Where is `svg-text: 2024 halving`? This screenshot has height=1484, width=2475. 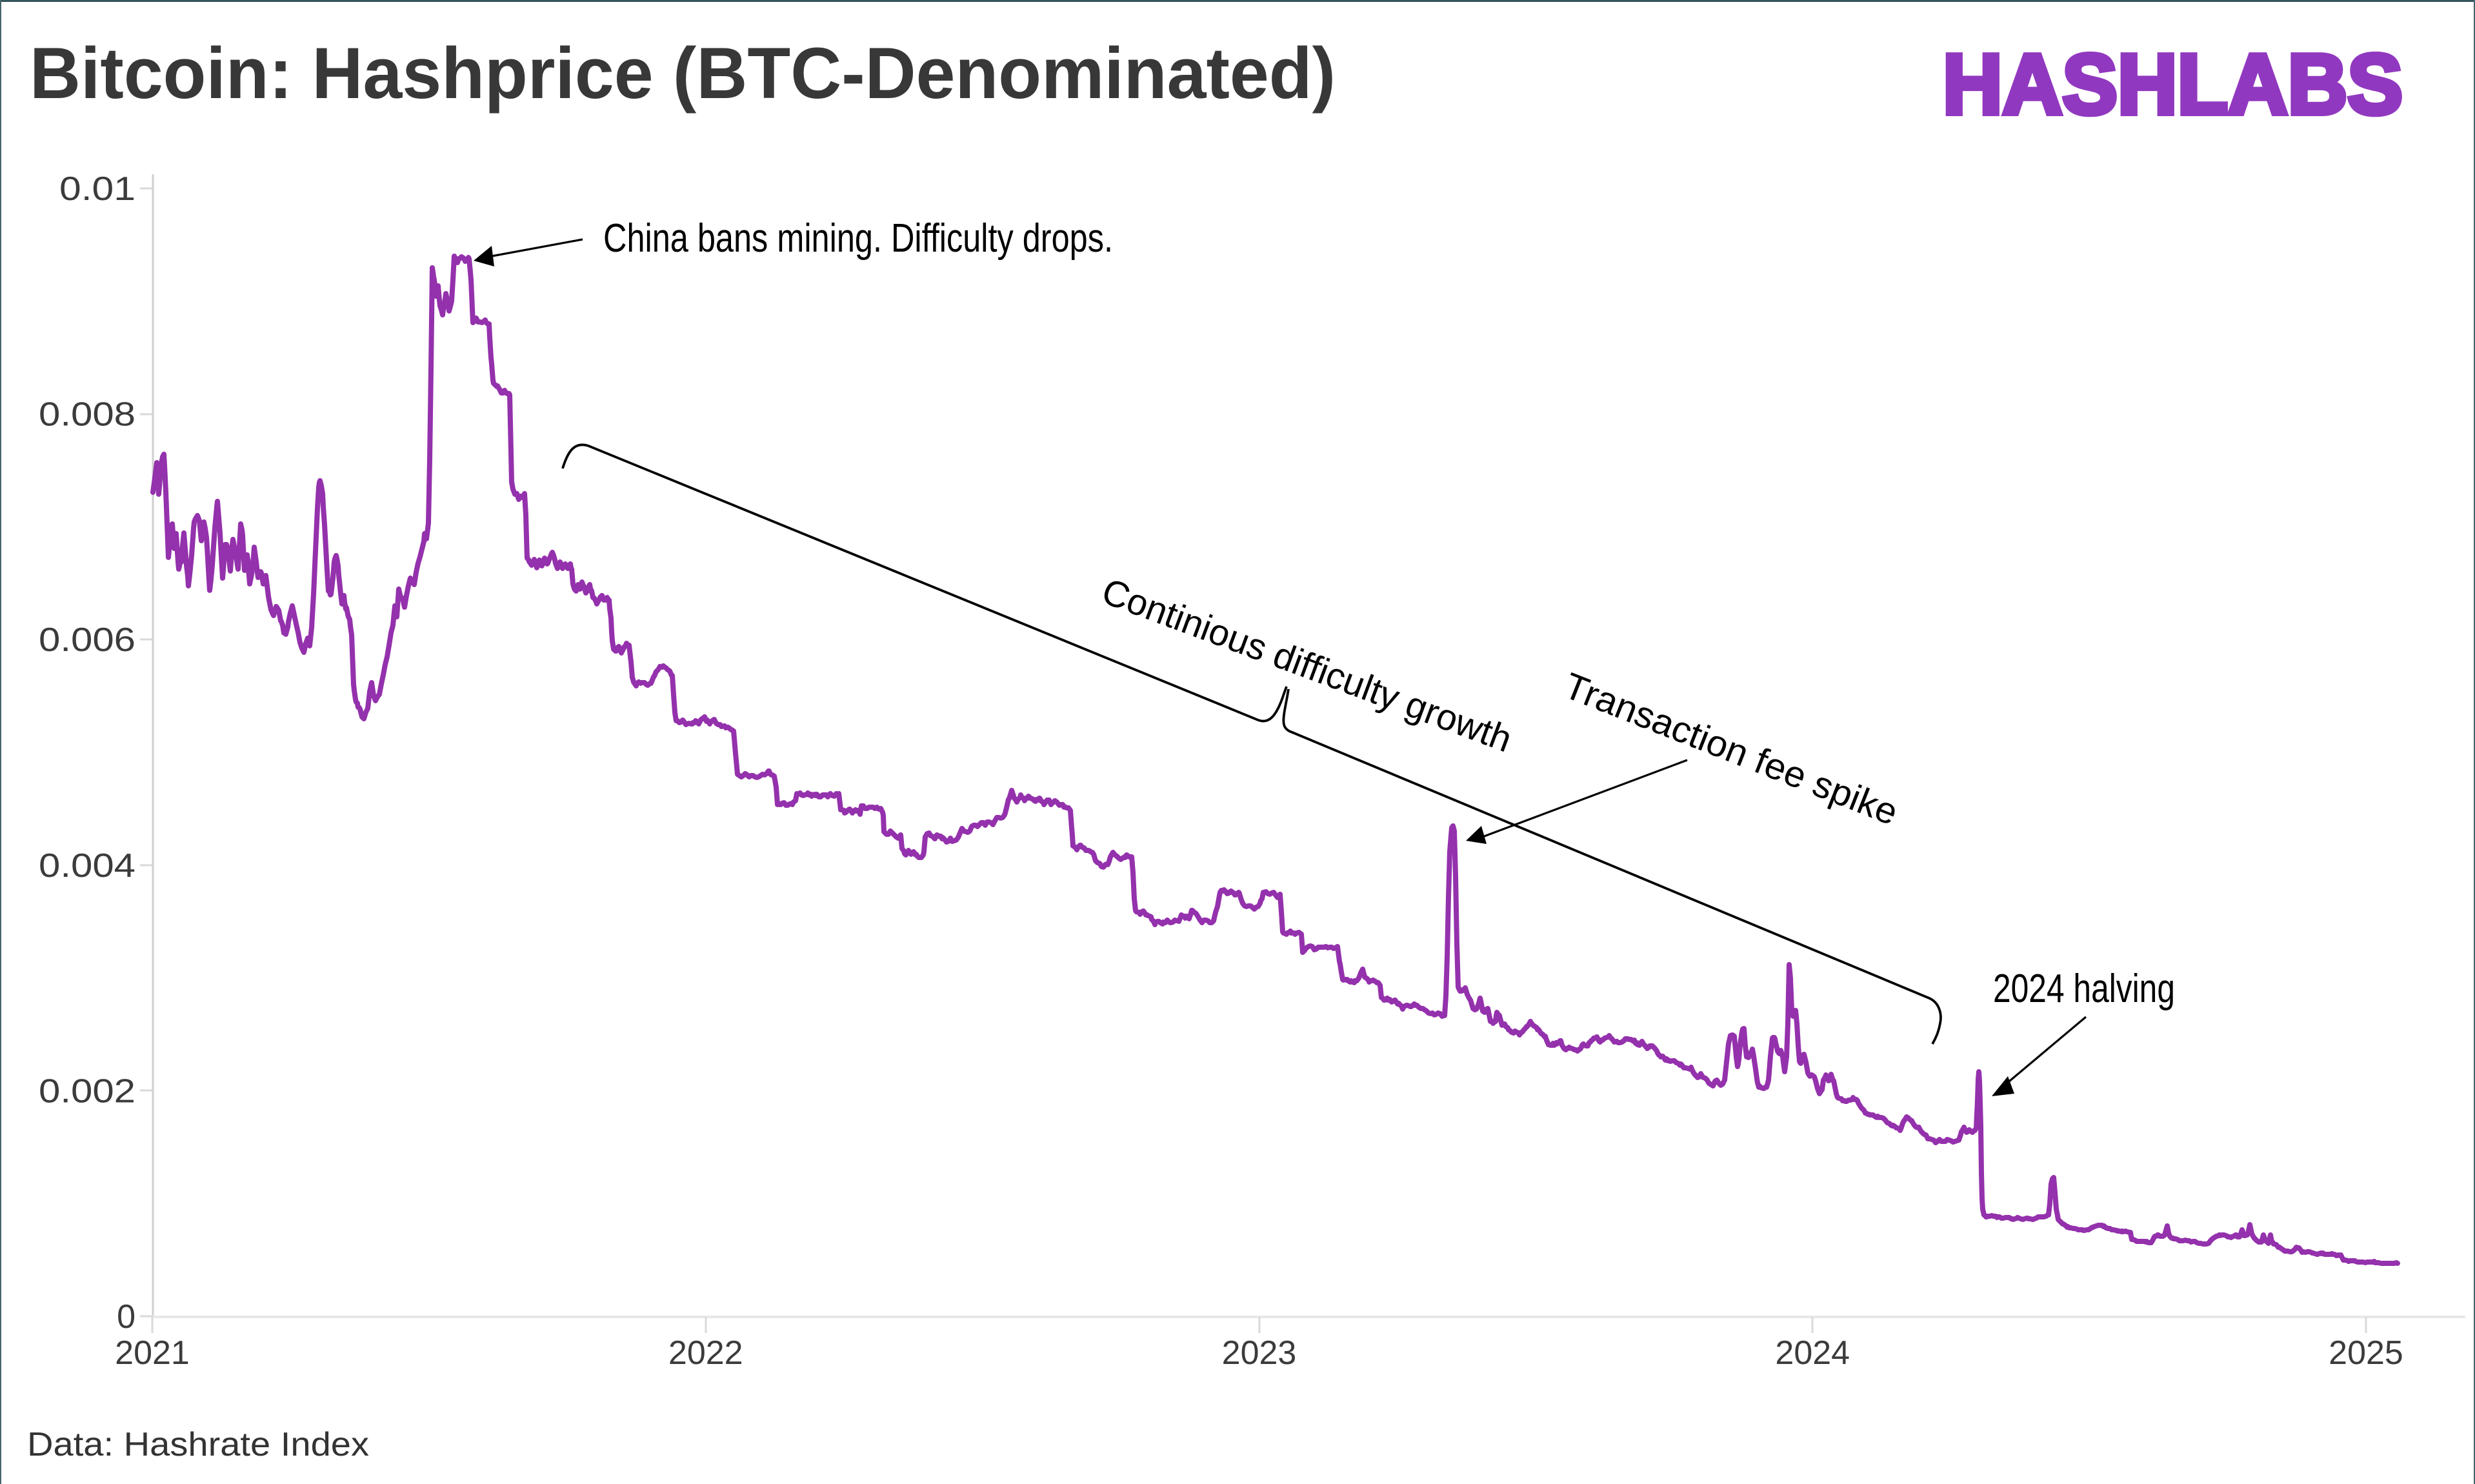
svg-text: 2024 halving is located at coordinates (2084, 989).